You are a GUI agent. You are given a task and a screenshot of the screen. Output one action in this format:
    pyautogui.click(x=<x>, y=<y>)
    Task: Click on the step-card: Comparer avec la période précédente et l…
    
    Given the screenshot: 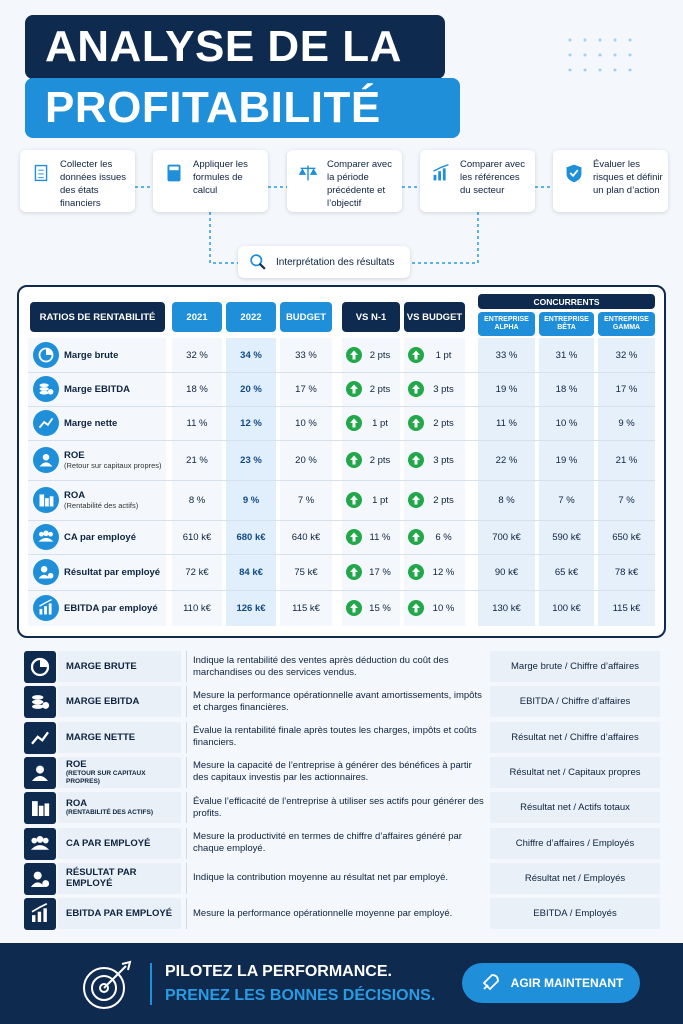 What is the action you would take?
    pyautogui.click(x=344, y=181)
    